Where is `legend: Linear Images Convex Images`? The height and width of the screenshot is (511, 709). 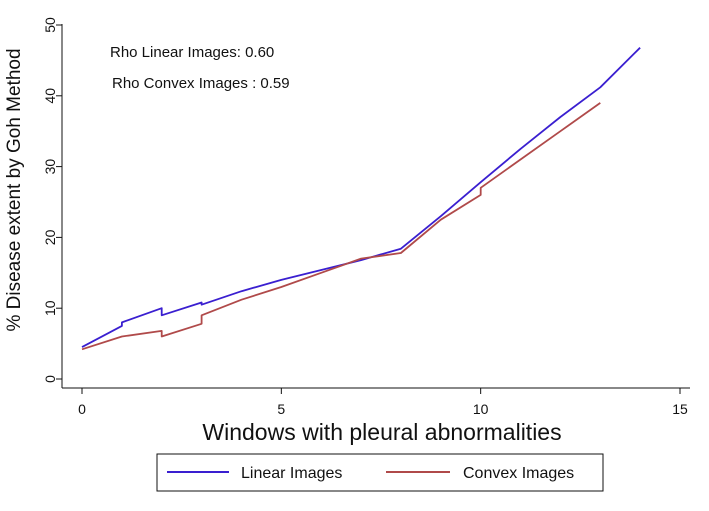 legend: Linear Images Convex Images is located at coordinates (380, 472).